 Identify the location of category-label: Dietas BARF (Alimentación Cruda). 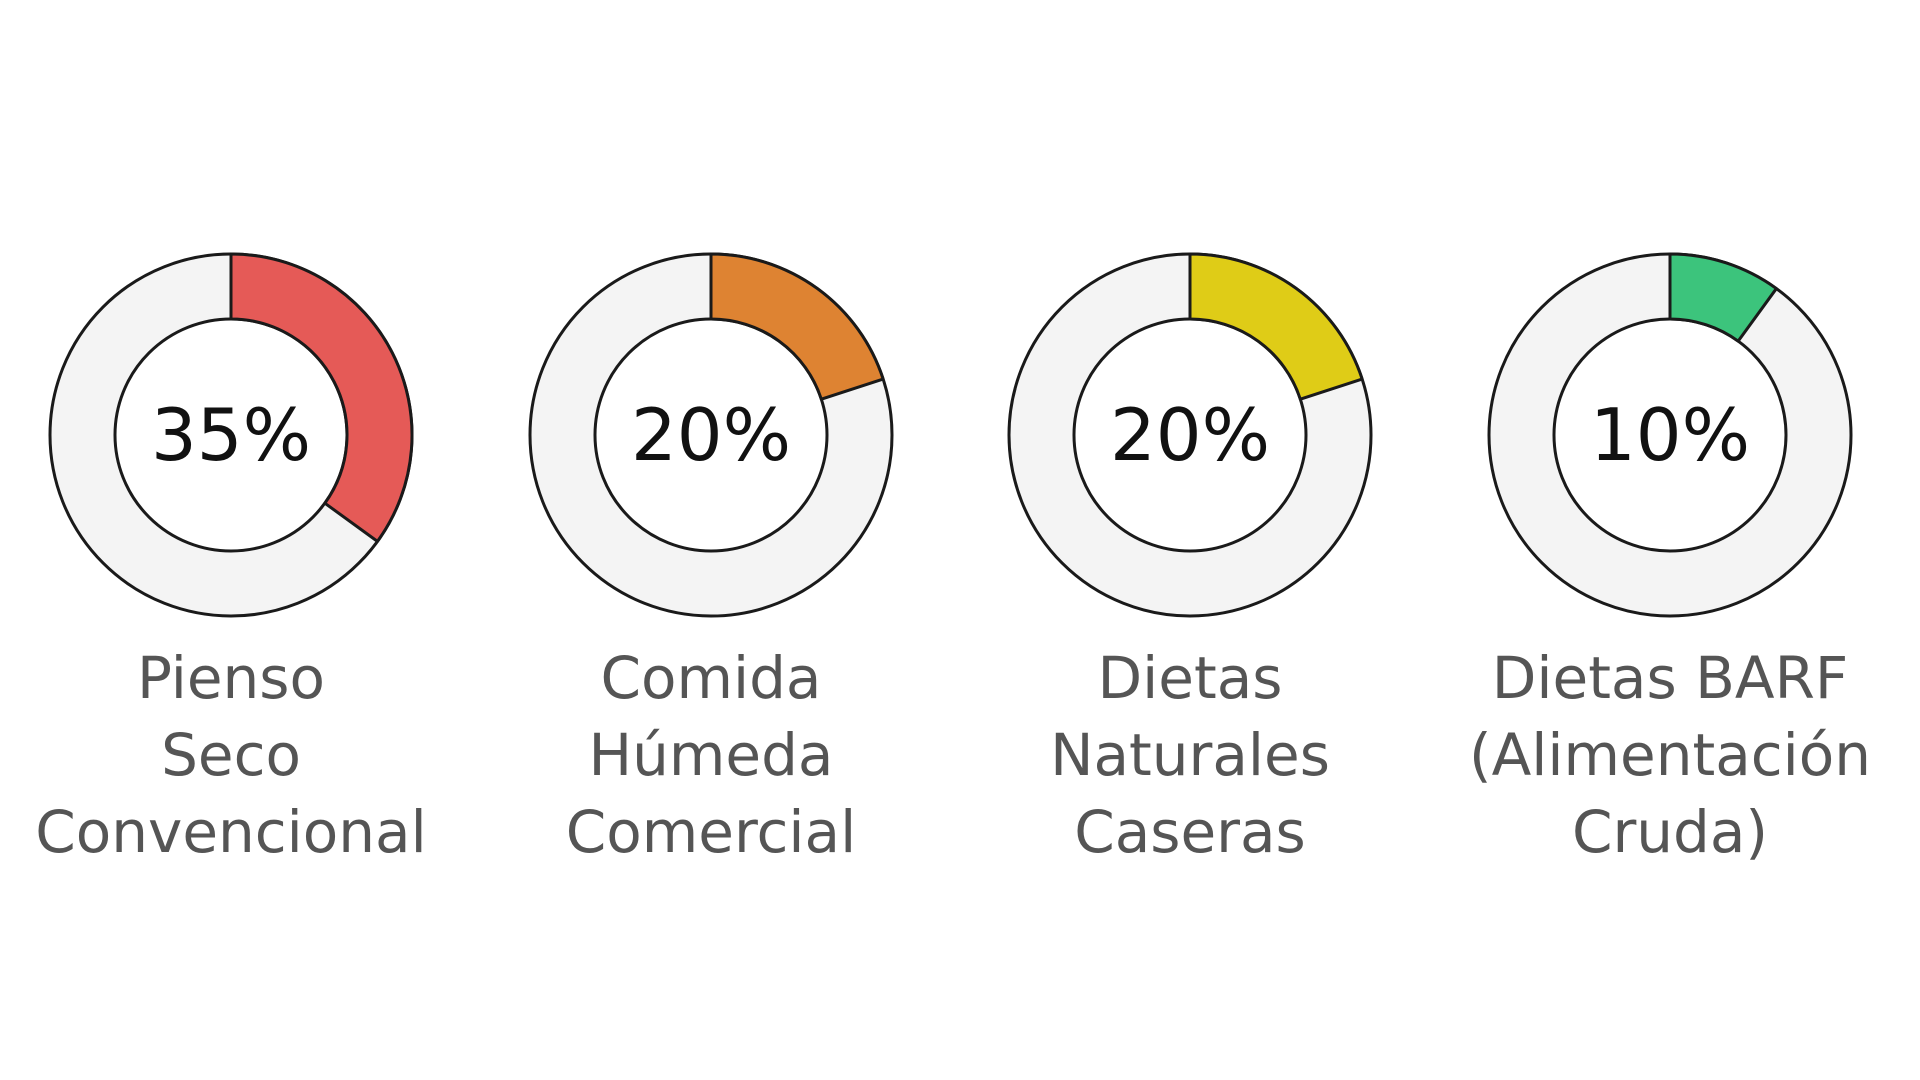
(1669, 755).